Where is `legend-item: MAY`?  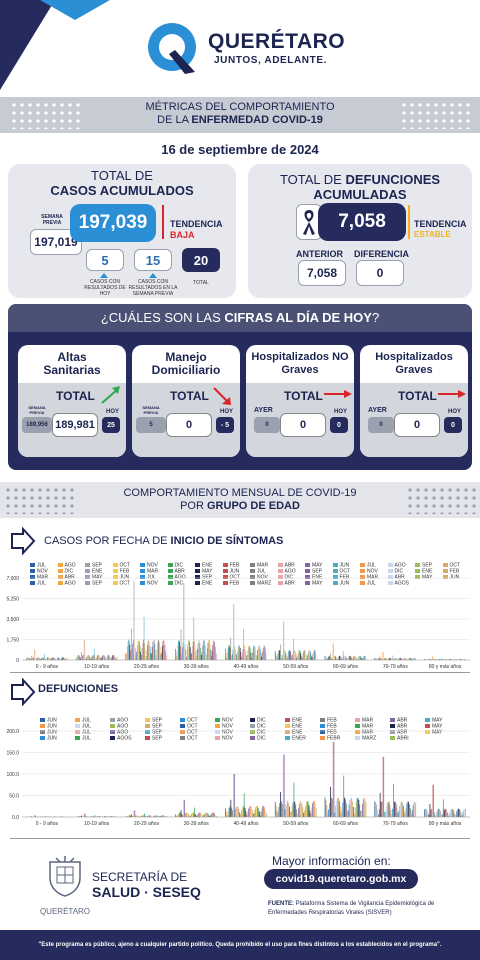 legend-item: MAY is located at coordinates (313, 583).